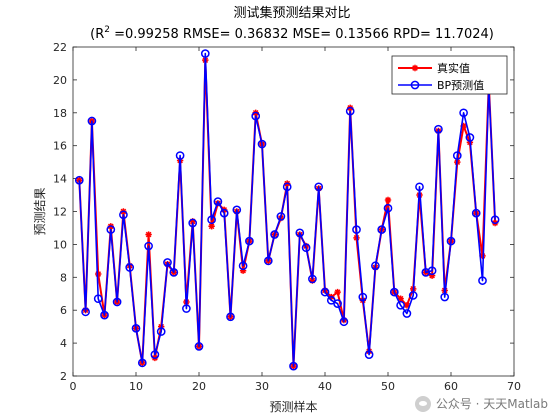  What do you see at coordinates (422, 403) in the screenshot?
I see `wechat-icon` at bounding box center [422, 403].